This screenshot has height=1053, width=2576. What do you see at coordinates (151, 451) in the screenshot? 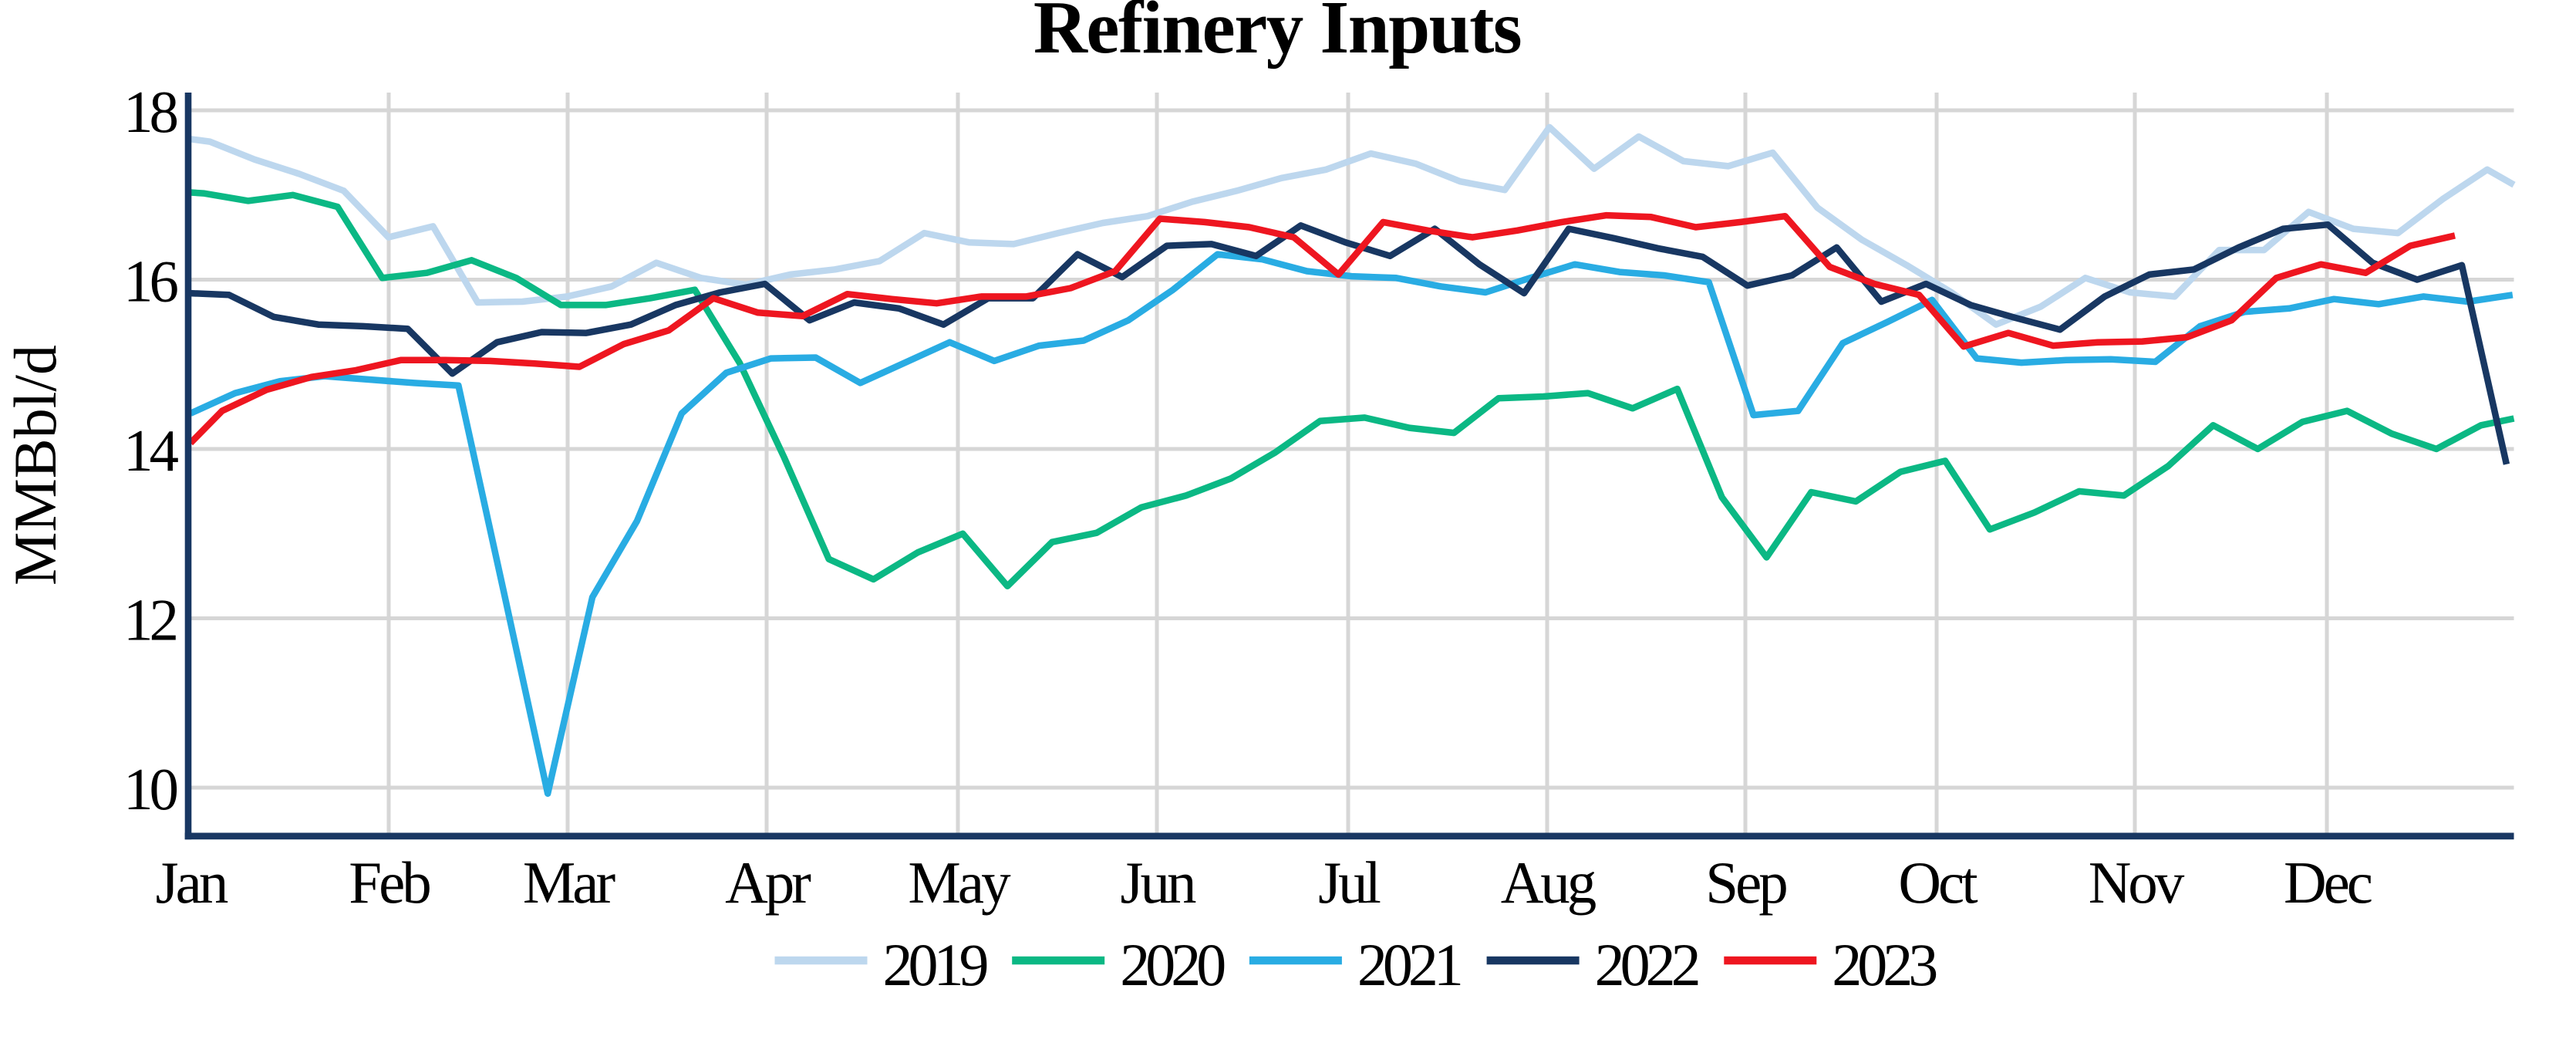
I see `svg-text: 14` at bounding box center [151, 451].